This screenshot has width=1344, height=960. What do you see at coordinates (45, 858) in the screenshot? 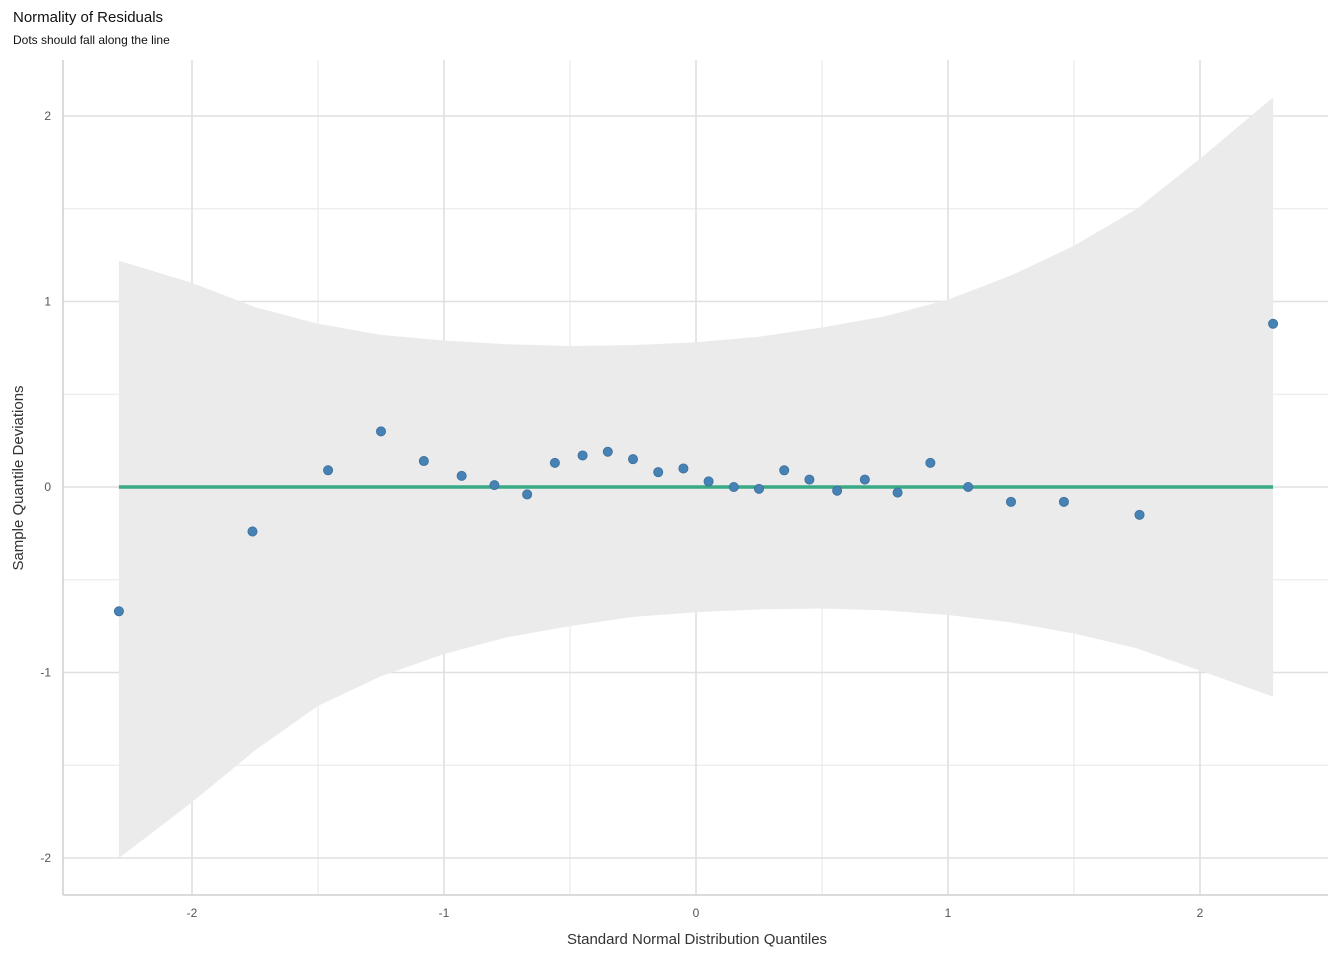
I see `y-tick-label: -2` at bounding box center [45, 858].